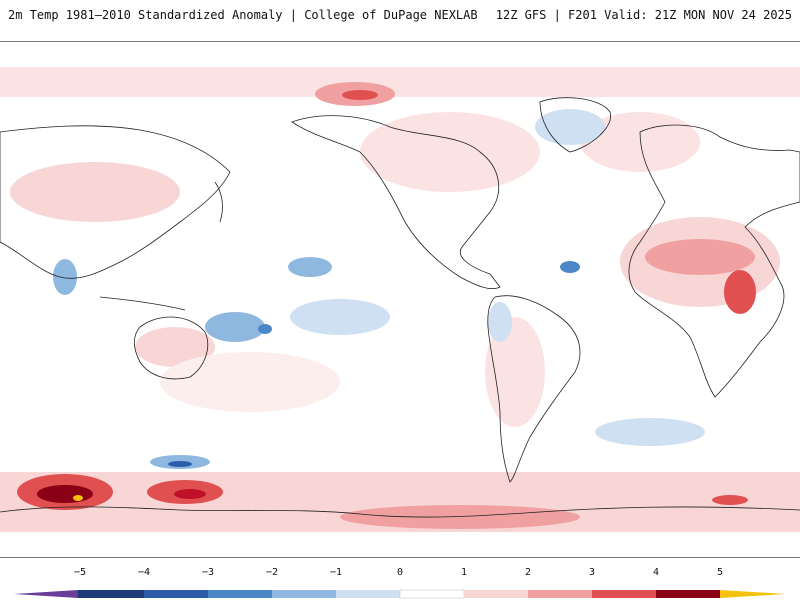 The image size is (800, 604). What do you see at coordinates (432, 594) in the screenshot?
I see `colorbar-zero` at bounding box center [432, 594].